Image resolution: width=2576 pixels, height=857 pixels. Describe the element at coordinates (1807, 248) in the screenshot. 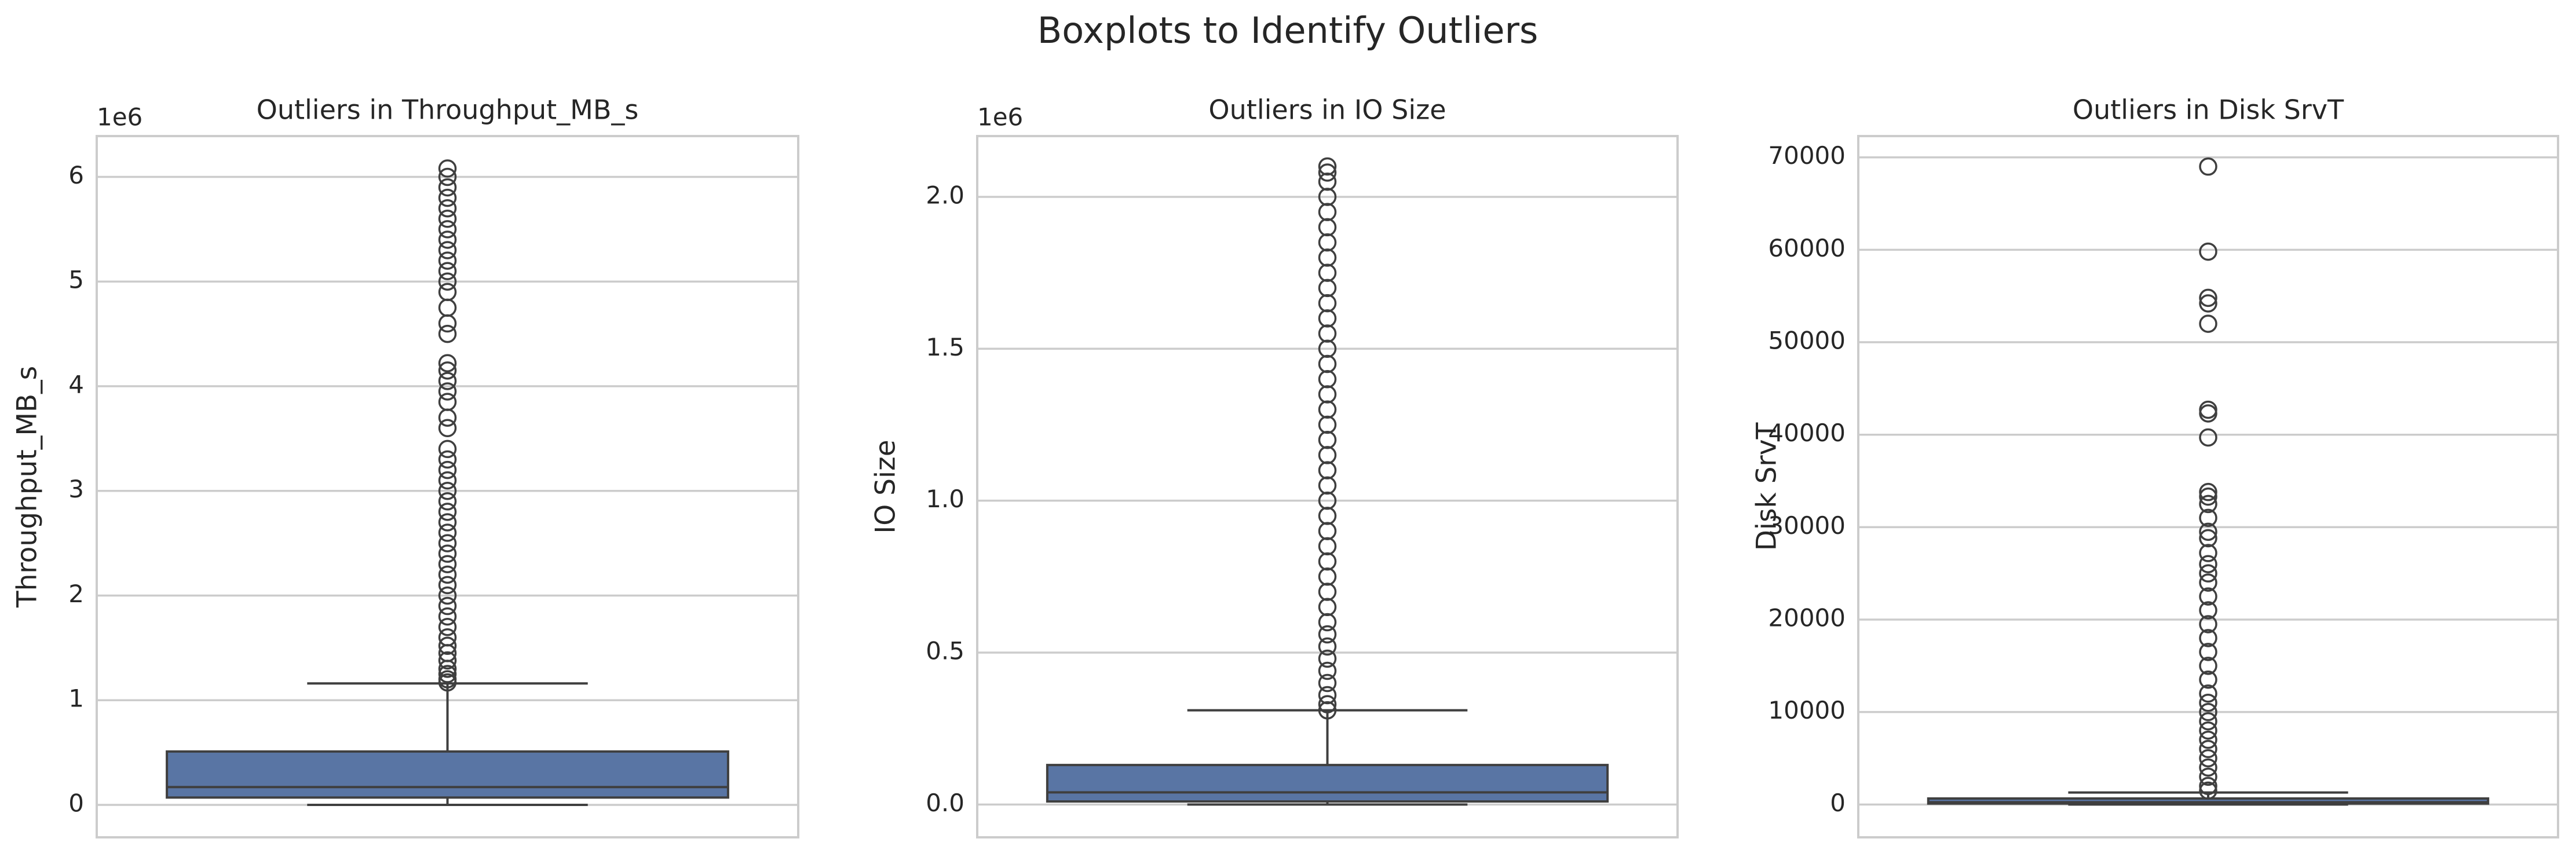

I see `y-tick-label: 60000` at that location.